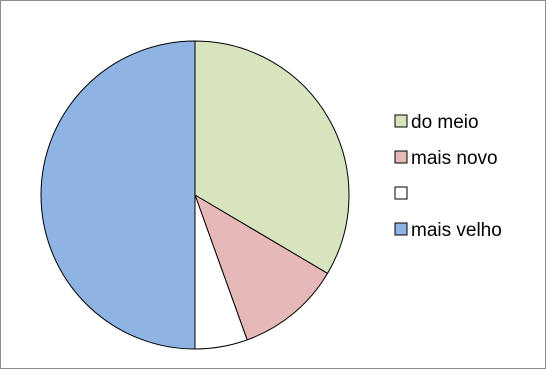  I want to click on legend-label: mais velho, so click(456, 230).